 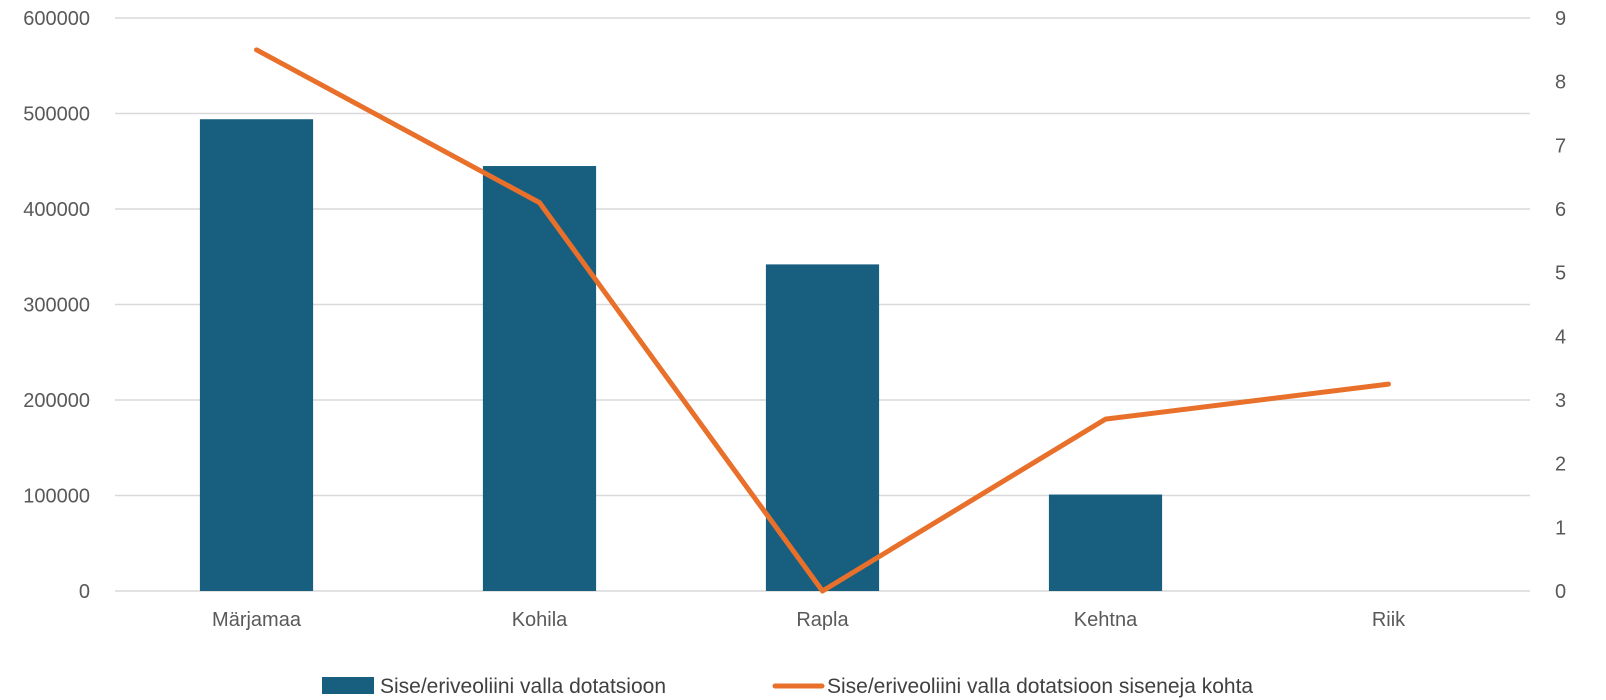 I want to click on bar-rapla, so click(x=822, y=427).